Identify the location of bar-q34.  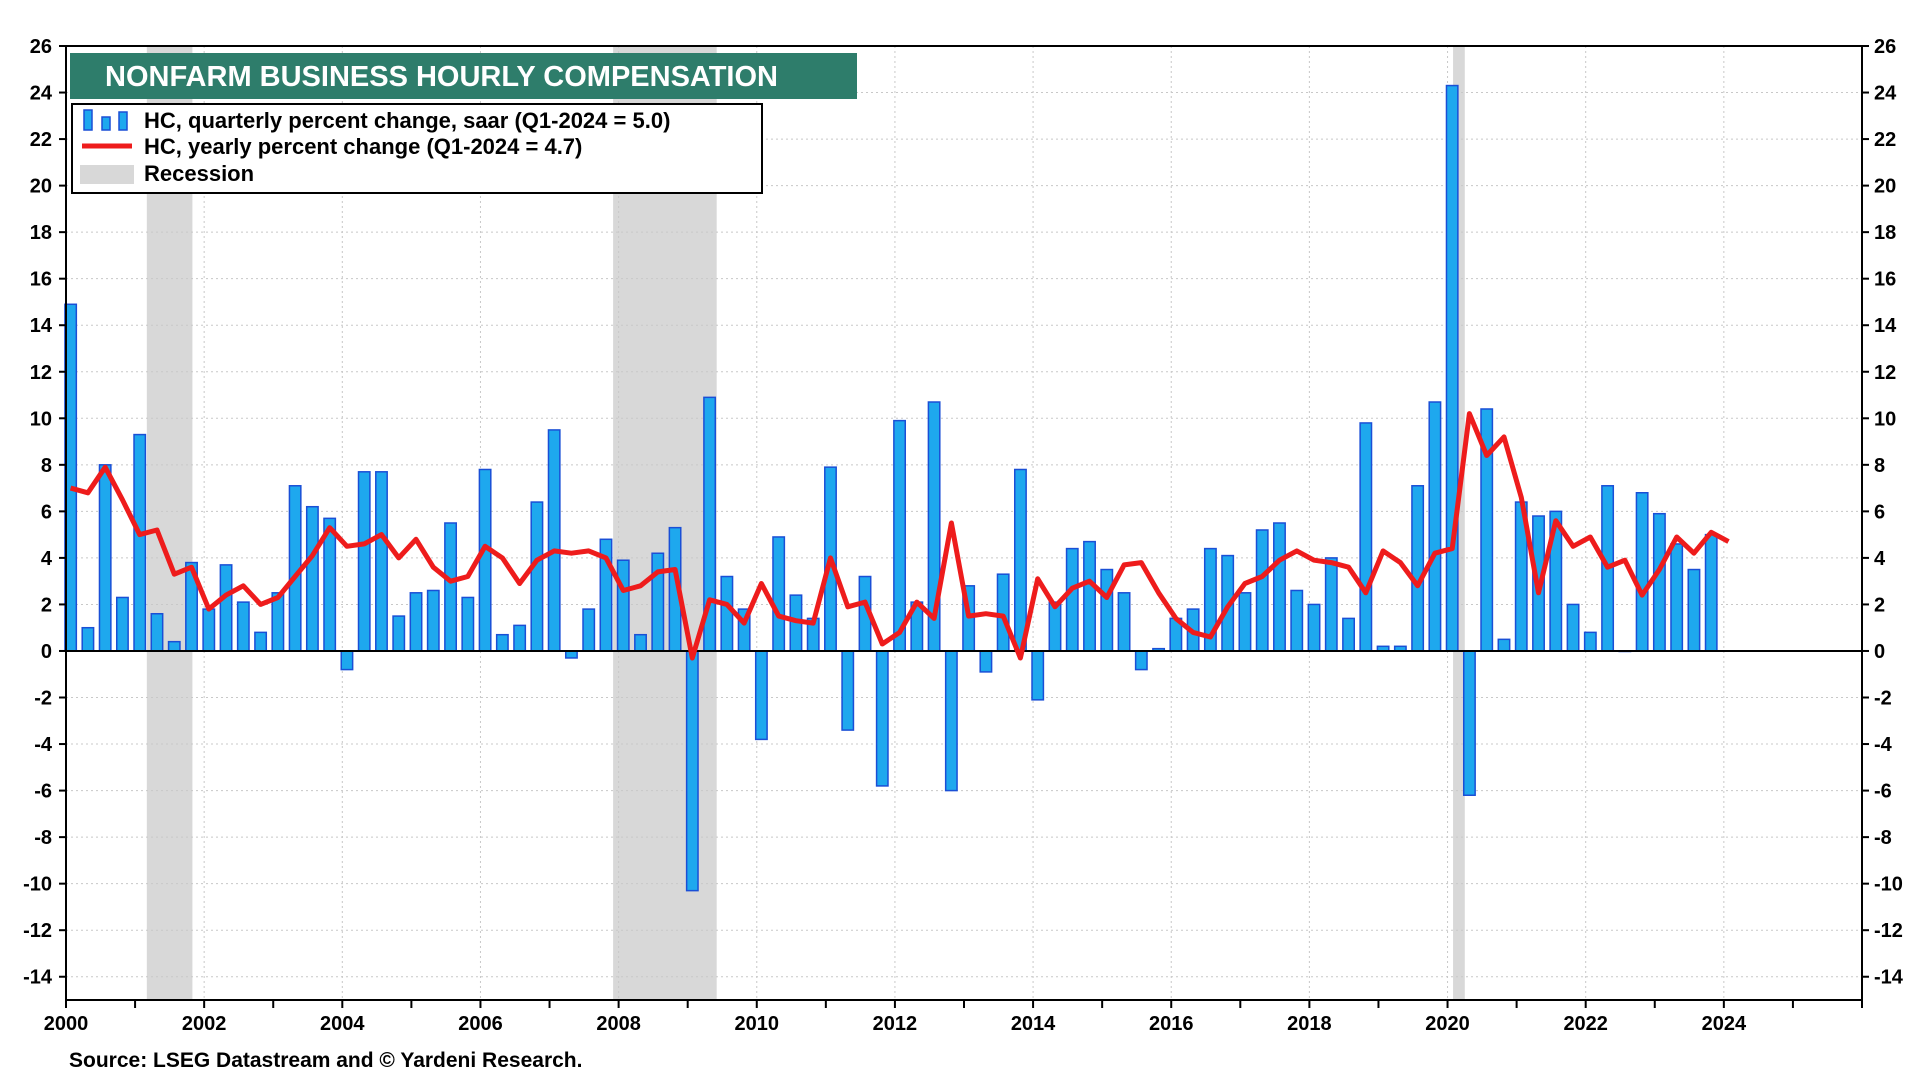
(658, 602).